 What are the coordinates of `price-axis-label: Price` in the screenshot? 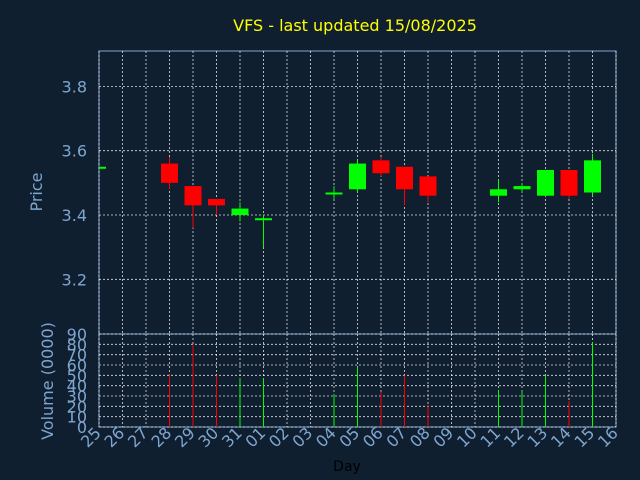 It's located at (36, 191).